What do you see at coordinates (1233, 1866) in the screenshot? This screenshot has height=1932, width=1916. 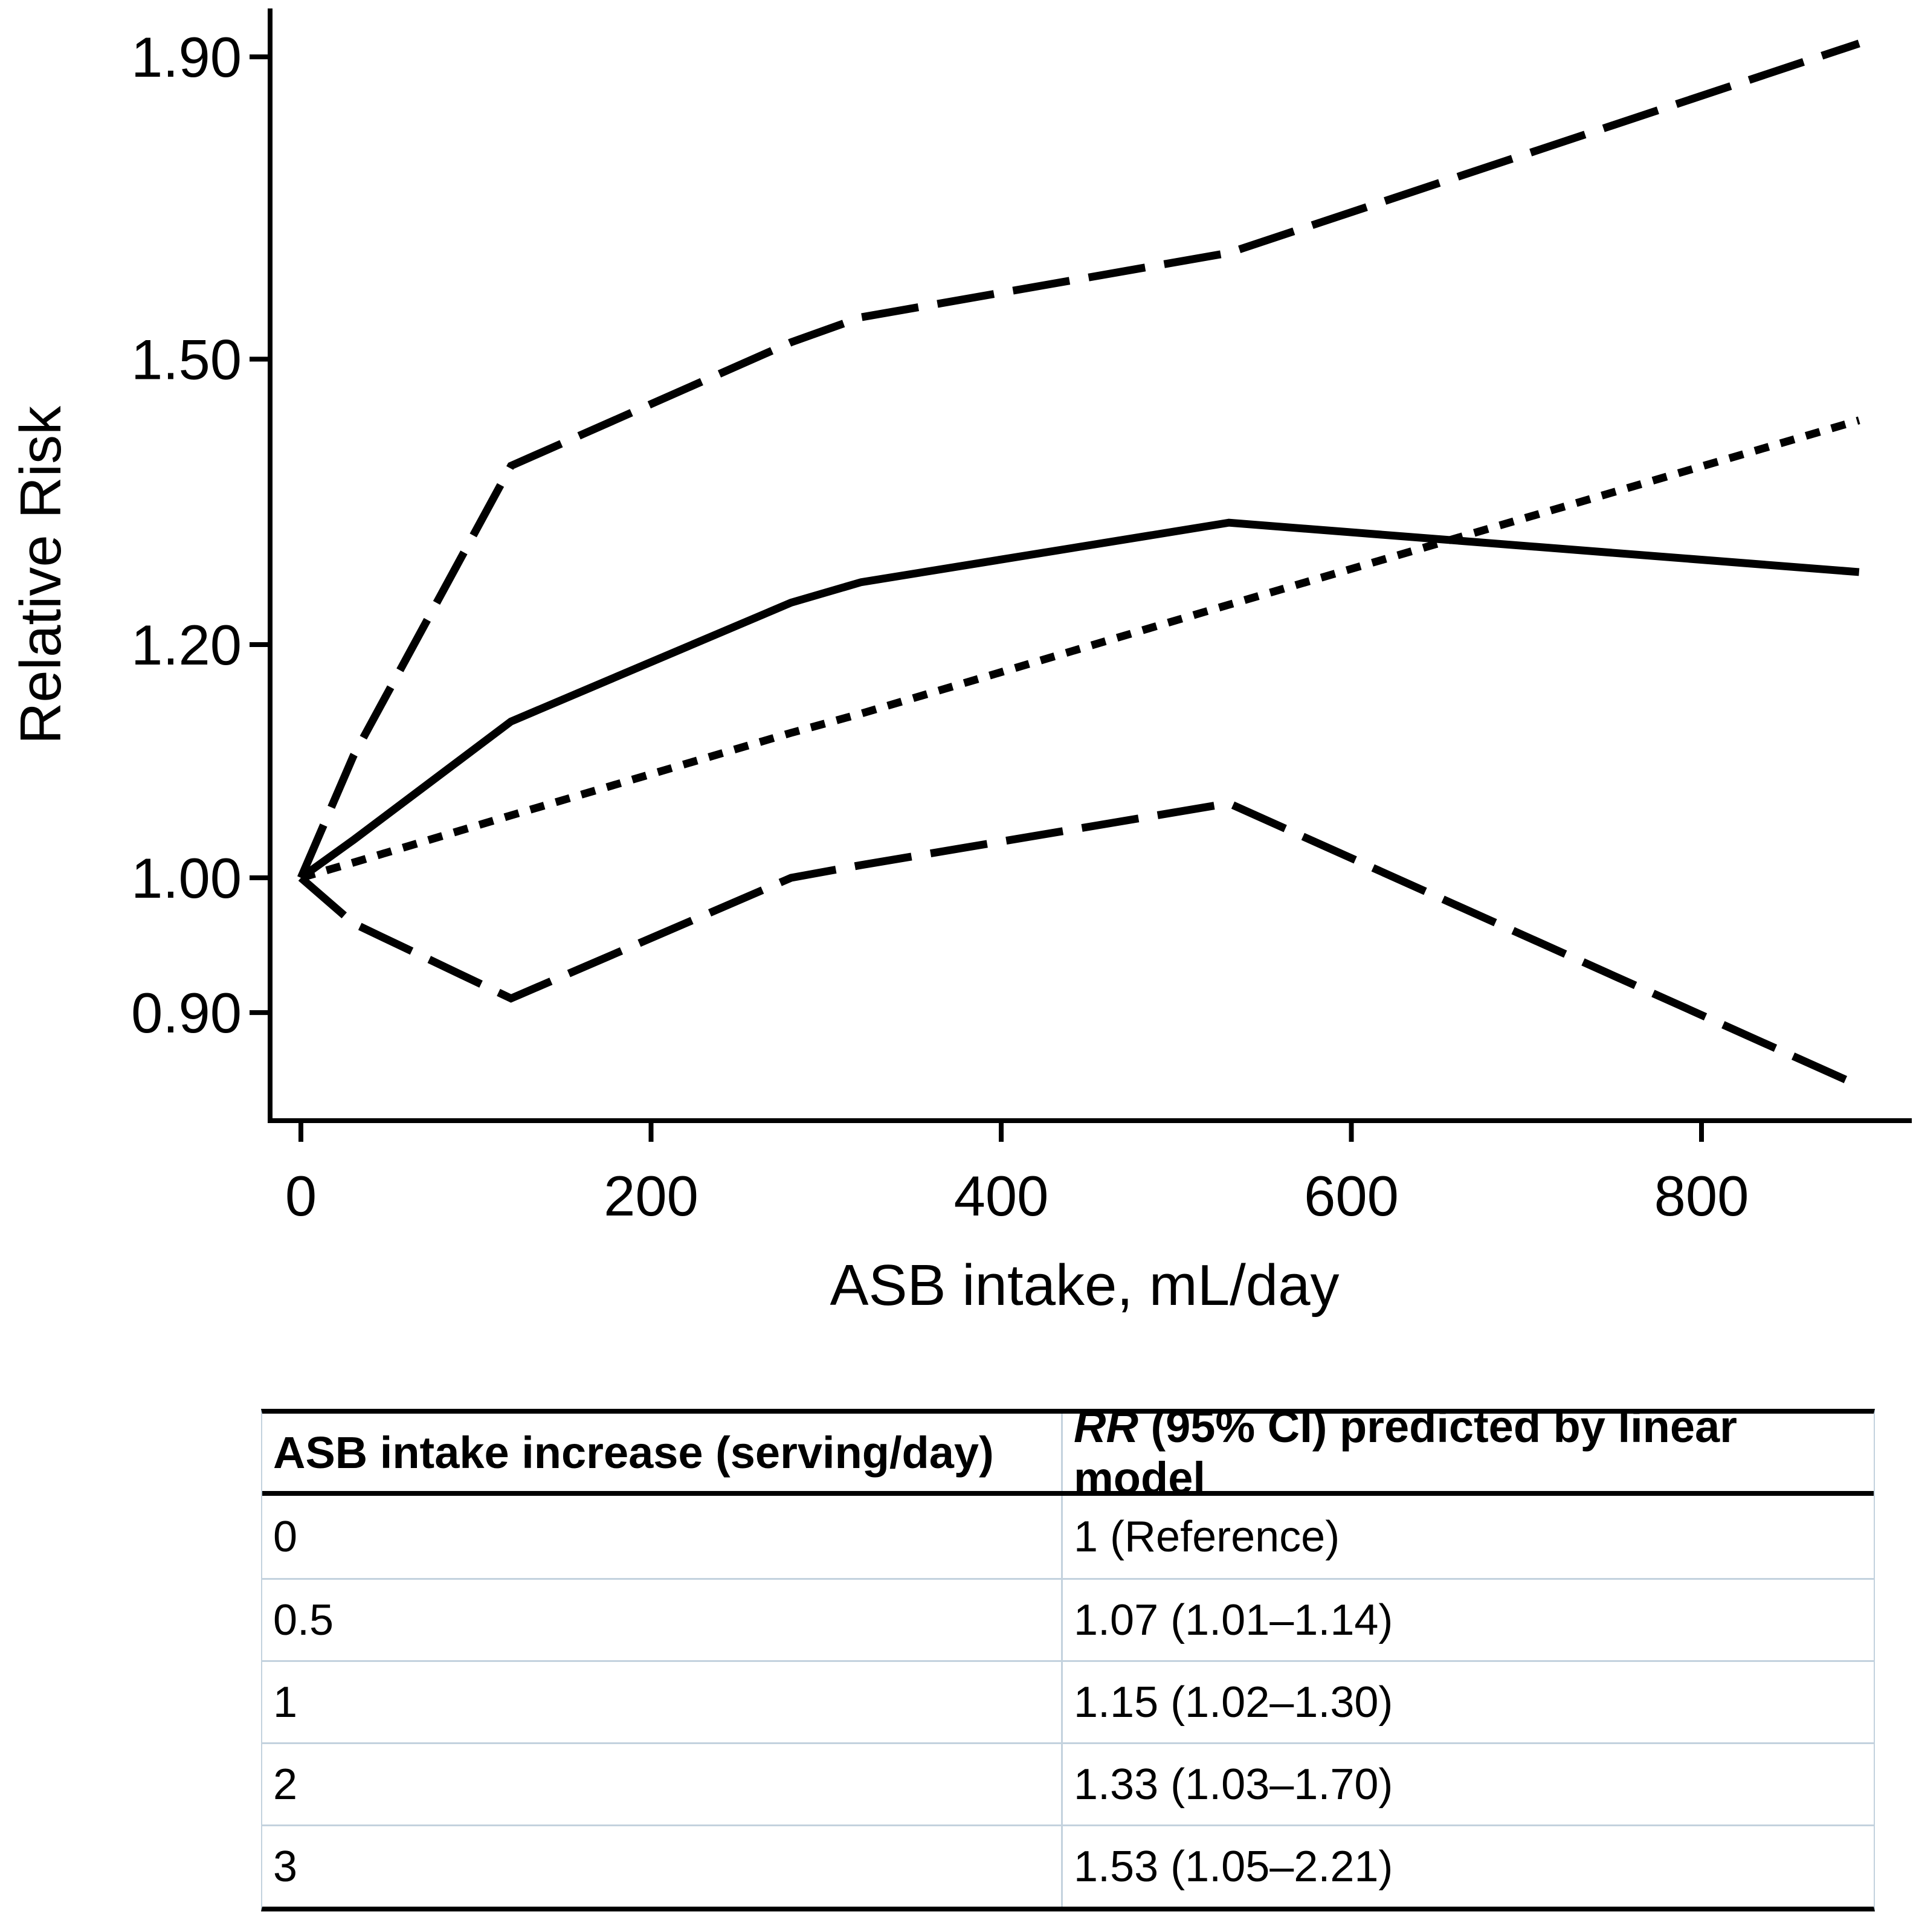 I see `rr-ci-cell: 1.53 (1.05–2.21)` at bounding box center [1233, 1866].